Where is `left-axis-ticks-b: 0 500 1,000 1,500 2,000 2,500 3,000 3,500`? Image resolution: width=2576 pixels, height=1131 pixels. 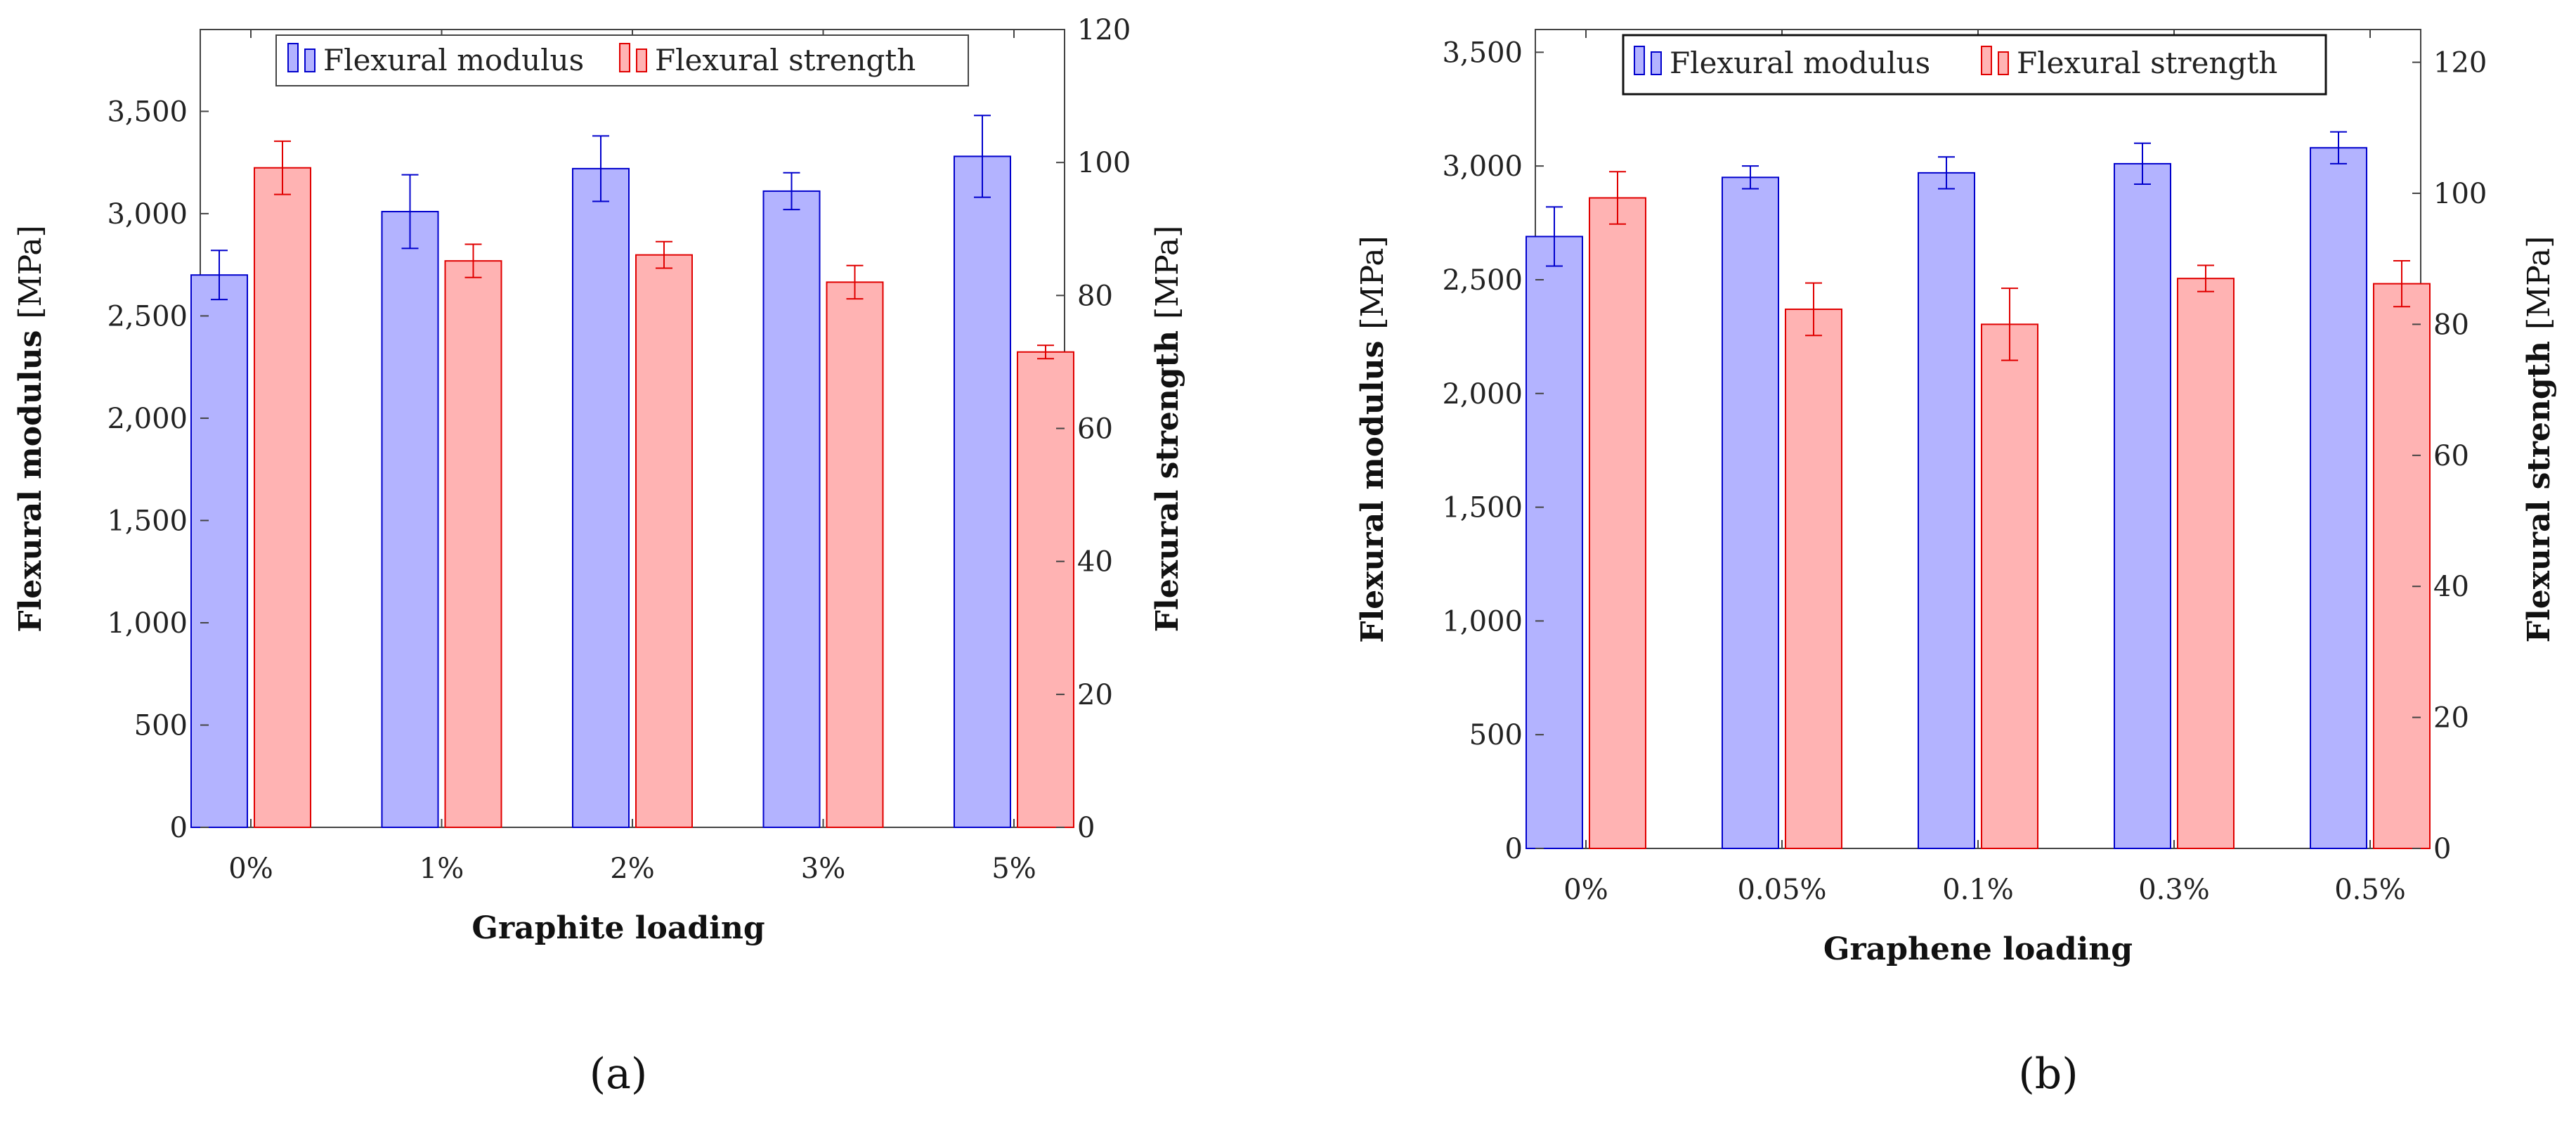
left-axis-ticks-b: 0 500 1,000 1,500 2,000 2,500 3,000 3,500 is located at coordinates (1493, 451).